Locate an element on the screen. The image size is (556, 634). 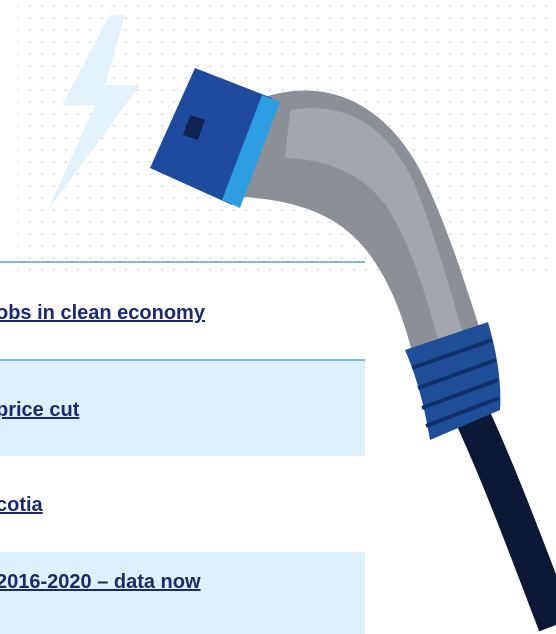
lightning-bolt is located at coordinates (94, 112).